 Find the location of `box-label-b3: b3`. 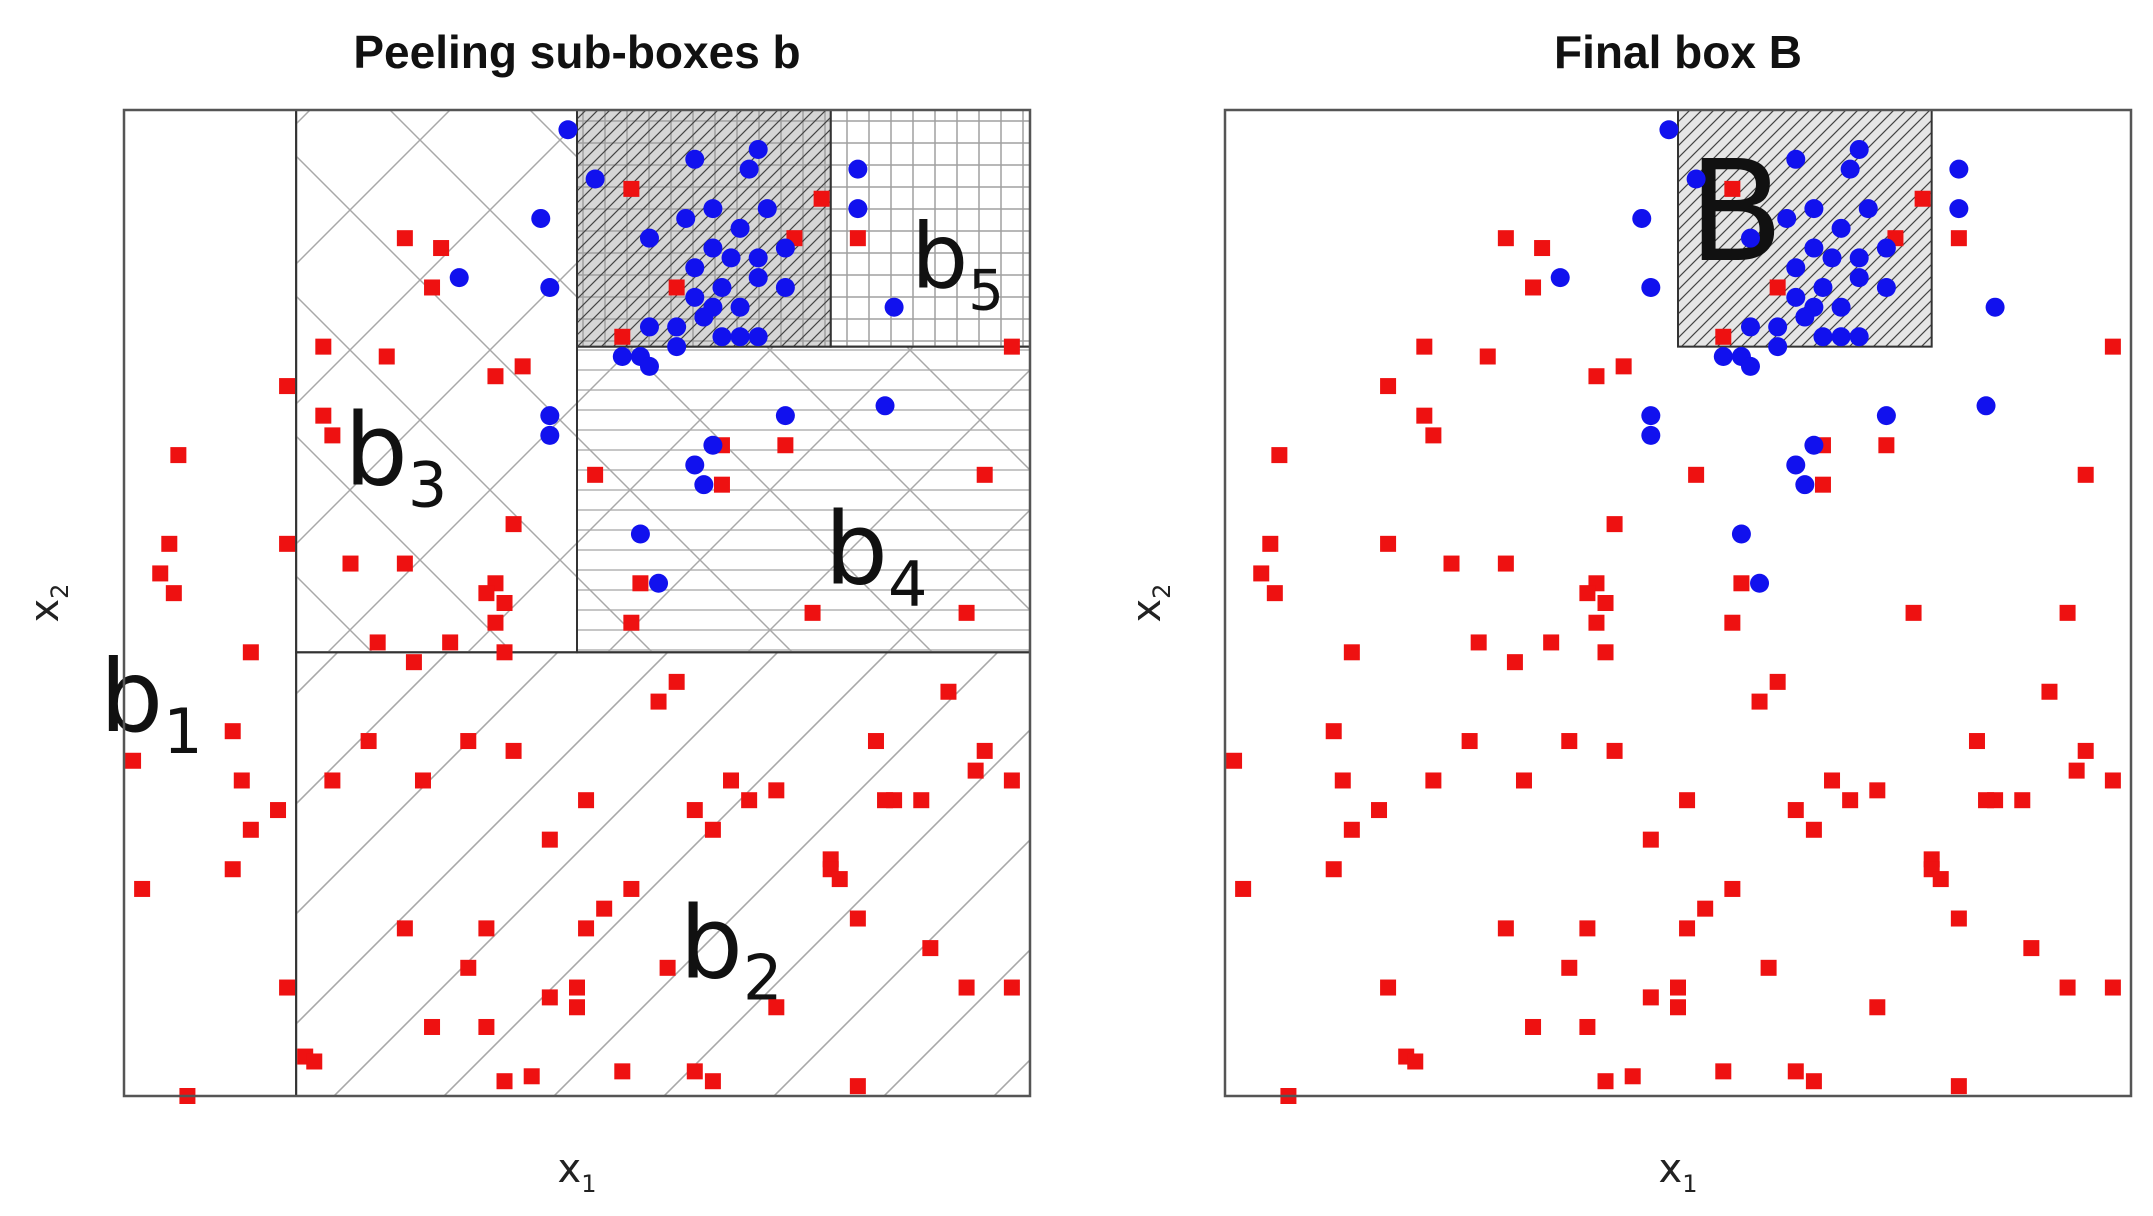

box-label-b3: b3 is located at coordinates (395, 457).